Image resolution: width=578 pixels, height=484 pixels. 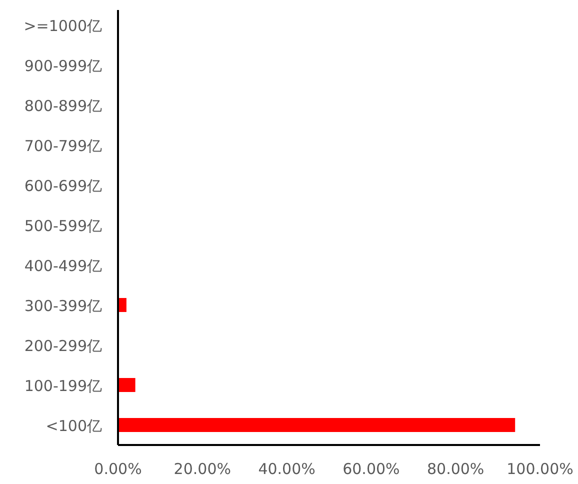 I want to click on y-tick-label: 600-699亿, so click(x=63, y=186).